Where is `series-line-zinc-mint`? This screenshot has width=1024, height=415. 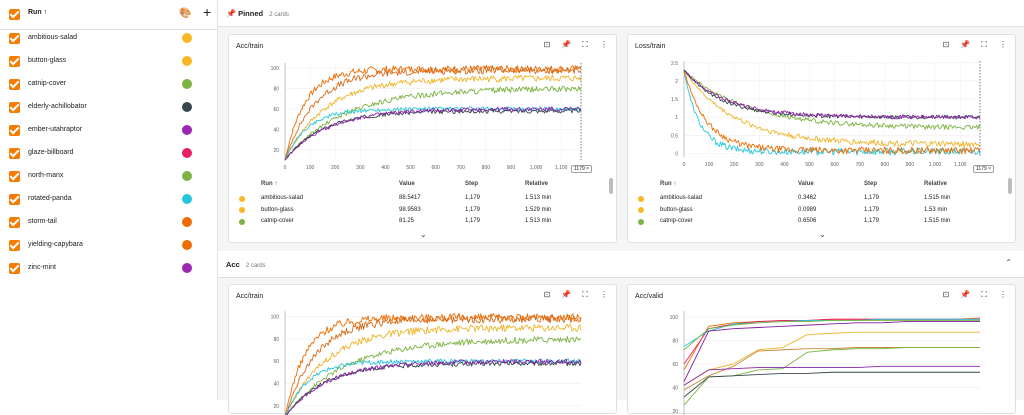
series-line-zinc-mint is located at coordinates (831, 351).